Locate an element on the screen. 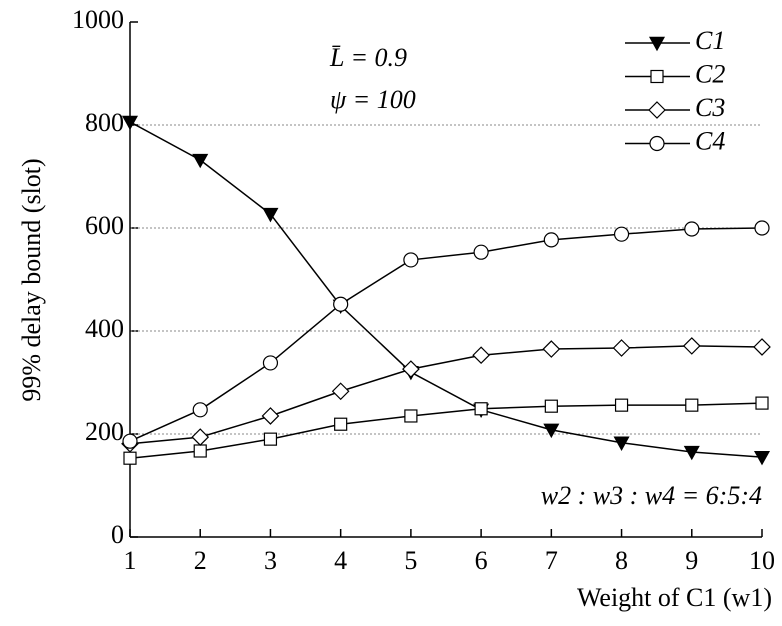 This screenshot has width=782, height=626. legend-label: C3 is located at coordinates (710, 107).